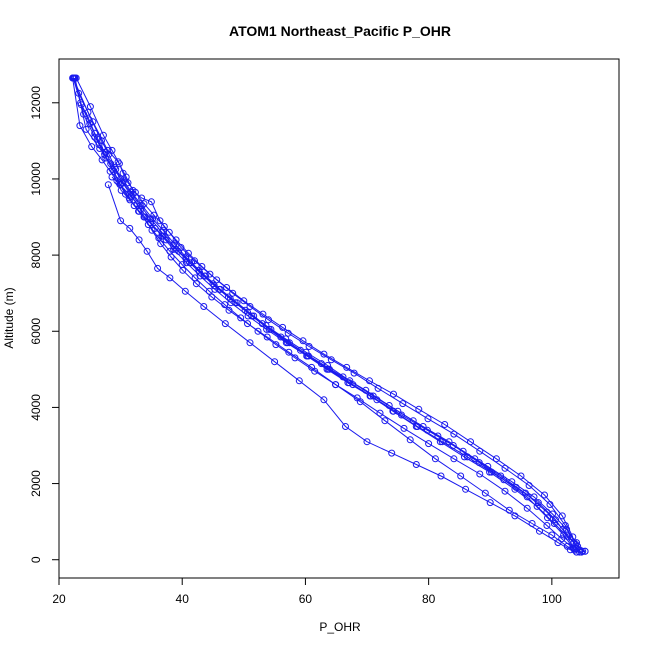 Image resolution: width=650 pixels, height=650 pixels. I want to click on y-tick-label: 0, so click(36, 559).